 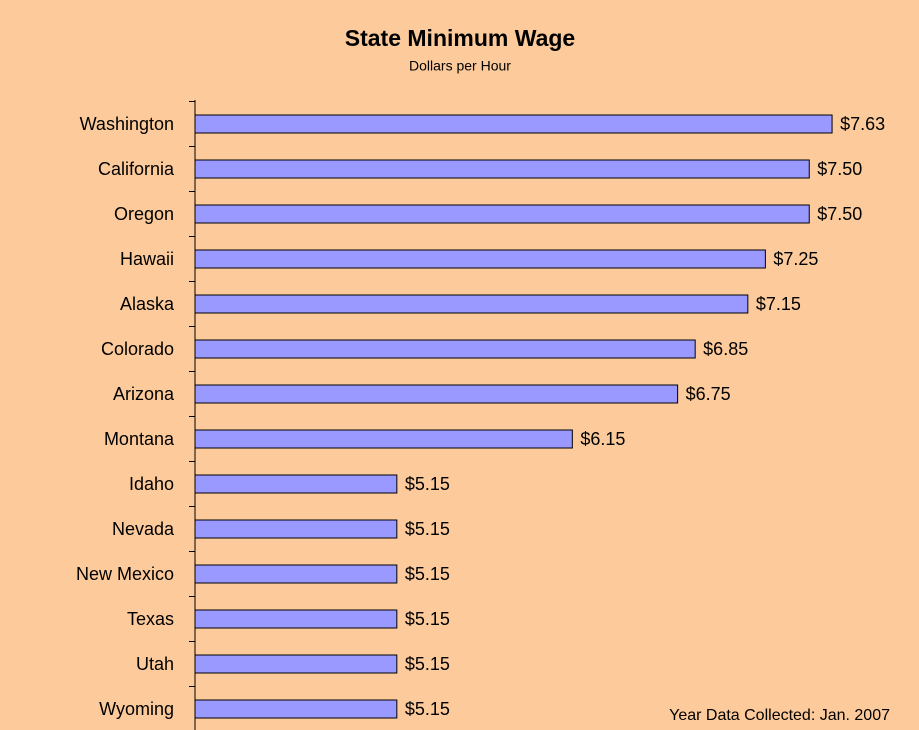 What do you see at coordinates (147, 259) in the screenshot?
I see `y-tick-label: Hawaii` at bounding box center [147, 259].